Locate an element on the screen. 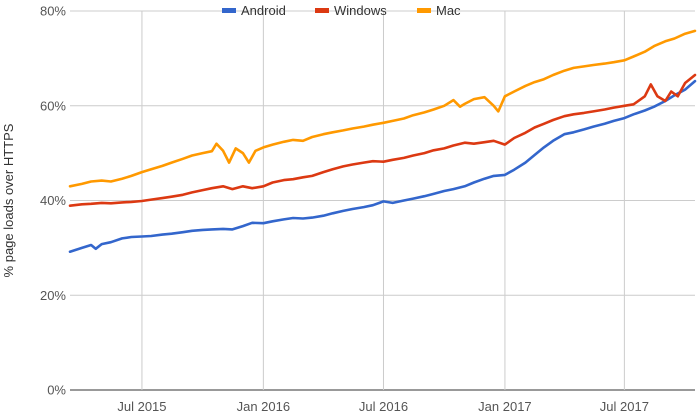 This screenshot has height=415, width=700. y-tick-label: 20% is located at coordinates (53, 295).